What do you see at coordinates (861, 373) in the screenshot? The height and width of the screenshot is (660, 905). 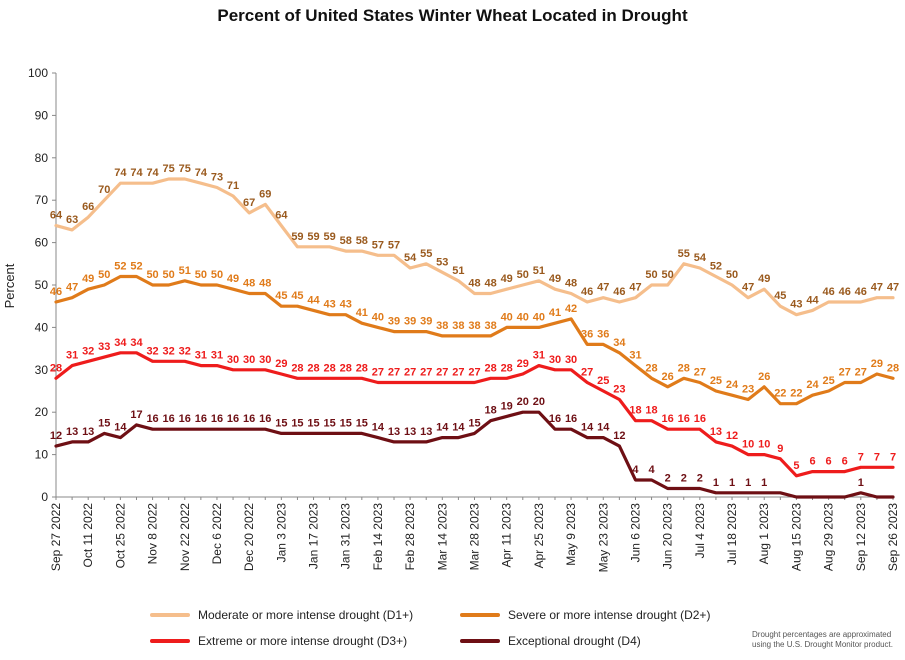 I see `data-label-s2: 27` at bounding box center [861, 373].